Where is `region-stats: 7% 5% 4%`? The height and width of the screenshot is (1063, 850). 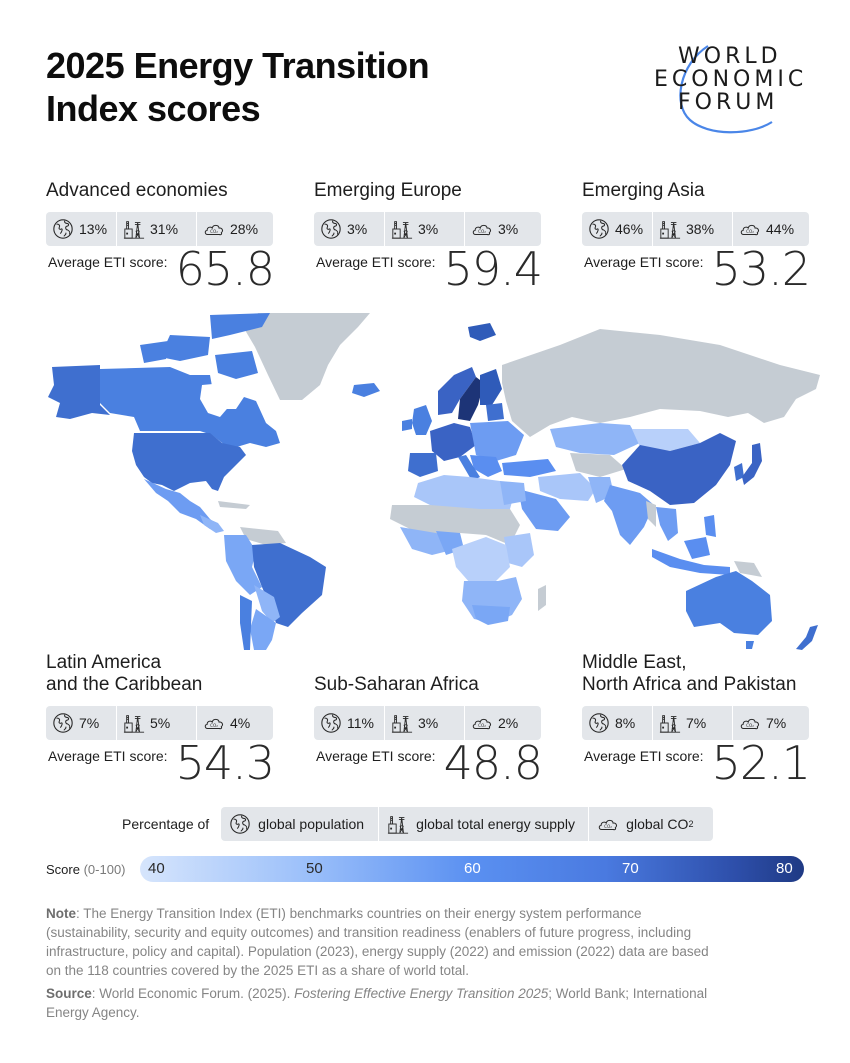
region-stats: 7% 5% 4% is located at coordinates (166, 723).